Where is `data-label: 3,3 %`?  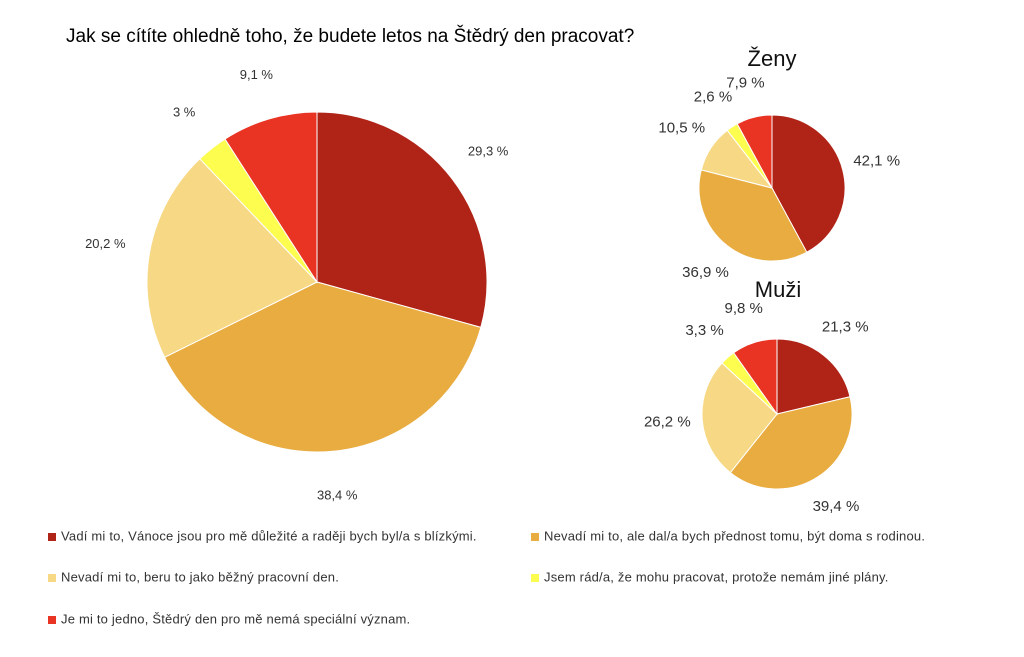
data-label: 3,3 % is located at coordinates (704, 330).